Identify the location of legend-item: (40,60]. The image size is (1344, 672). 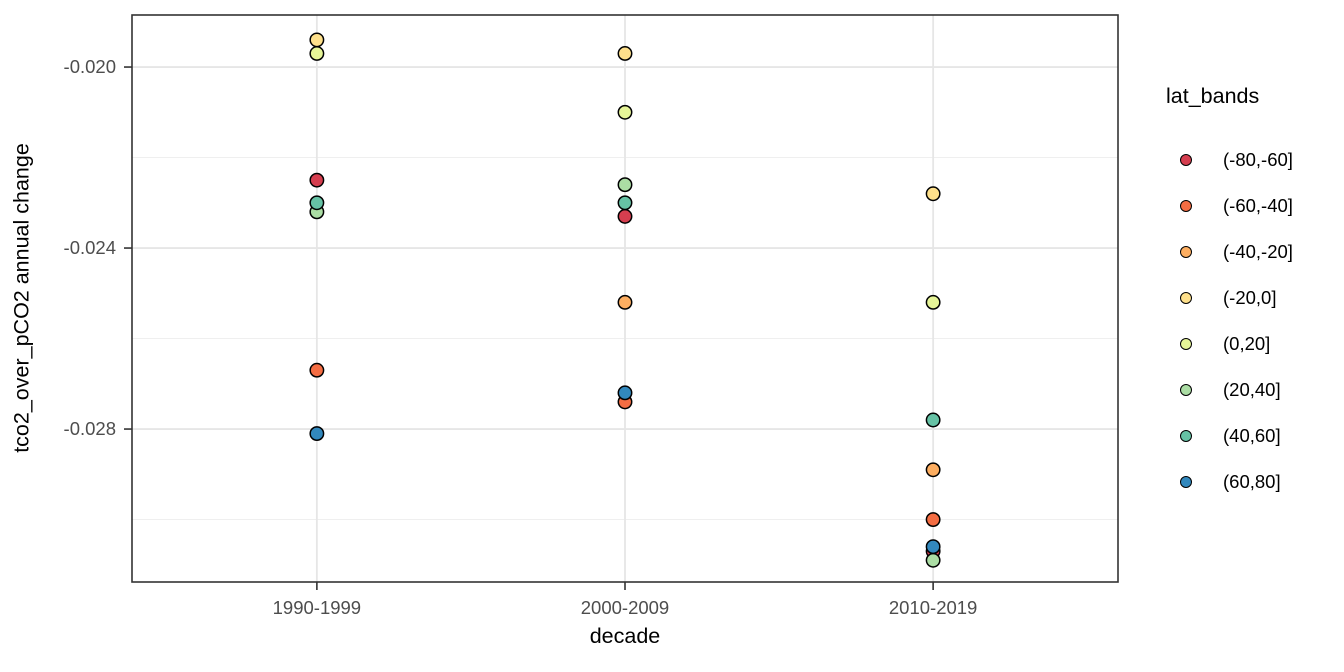
(1229, 436).